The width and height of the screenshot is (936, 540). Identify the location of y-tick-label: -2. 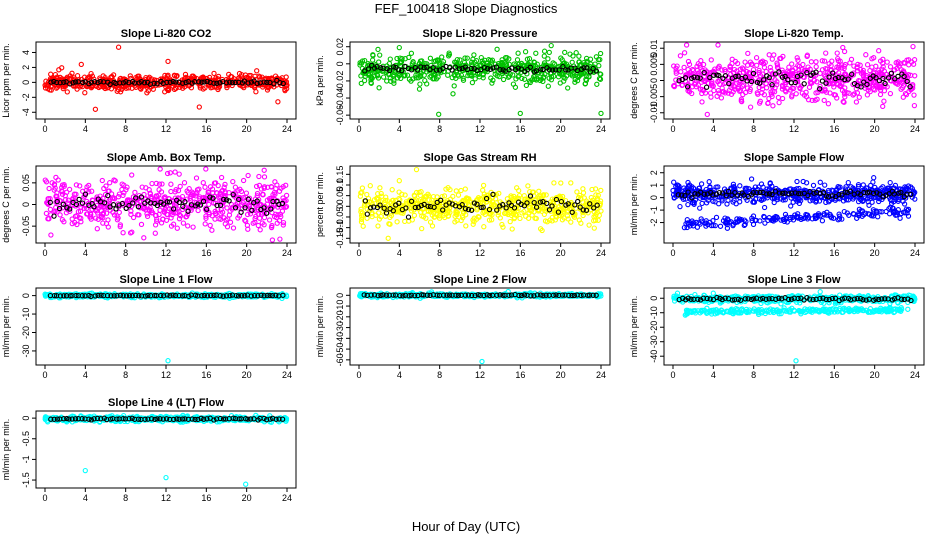
(654, 223).